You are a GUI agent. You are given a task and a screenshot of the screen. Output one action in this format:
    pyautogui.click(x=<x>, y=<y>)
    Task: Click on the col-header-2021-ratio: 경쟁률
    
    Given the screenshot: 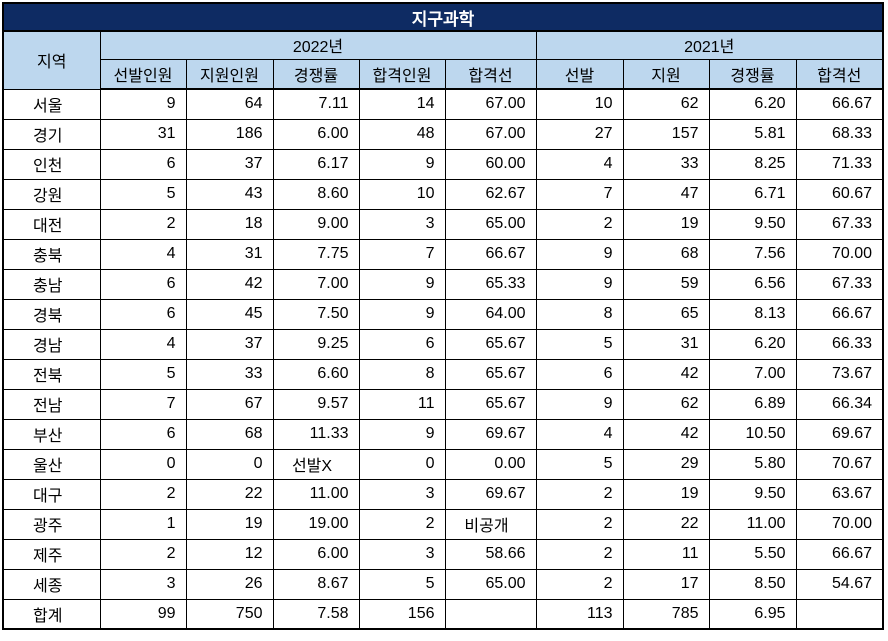 What is the action you would take?
    pyautogui.click(x=752, y=74)
    